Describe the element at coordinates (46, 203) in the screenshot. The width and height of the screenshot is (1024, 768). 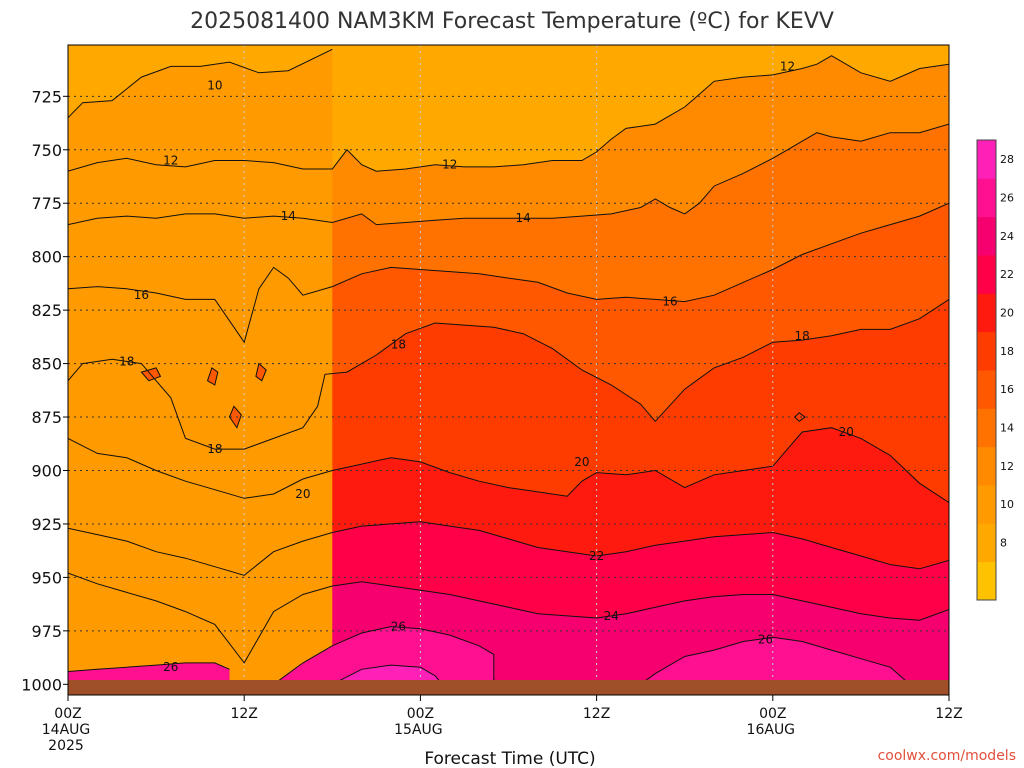
I see `y-tick-label-775: 775` at that location.